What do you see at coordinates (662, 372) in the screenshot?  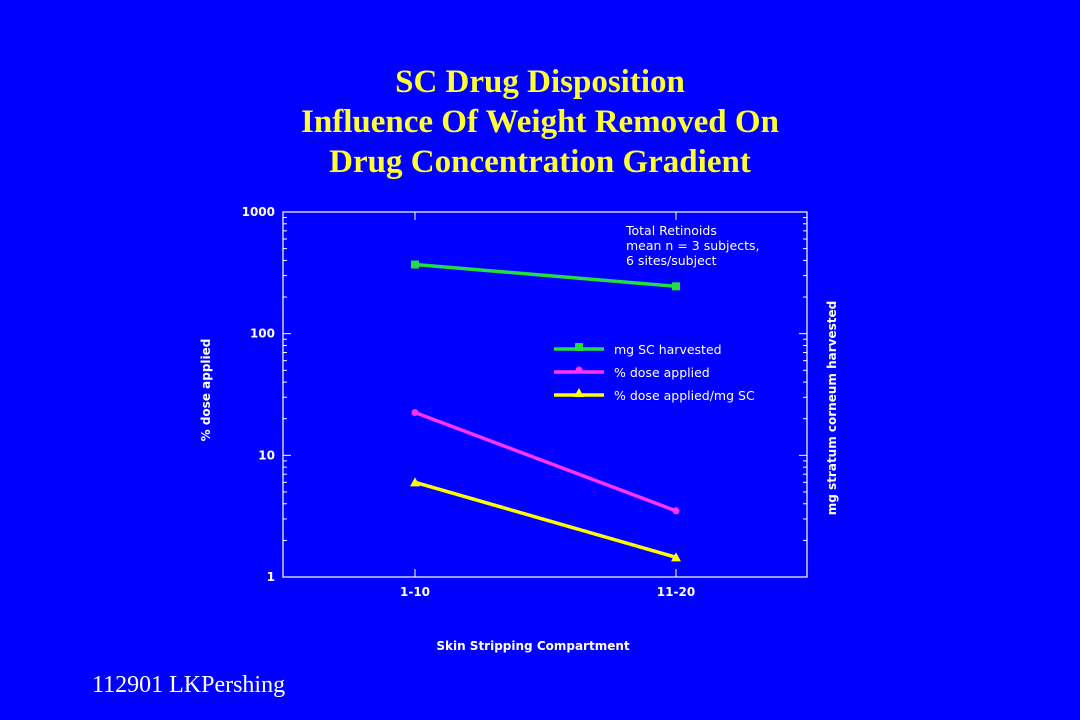 I see `legend-label: % dose applied` at bounding box center [662, 372].